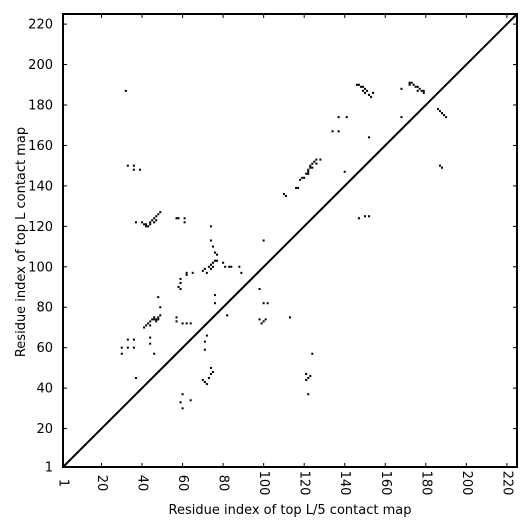  What do you see at coordinates (40, 146) in the screenshot?
I see `y-tick-label: 160` at bounding box center [40, 146].